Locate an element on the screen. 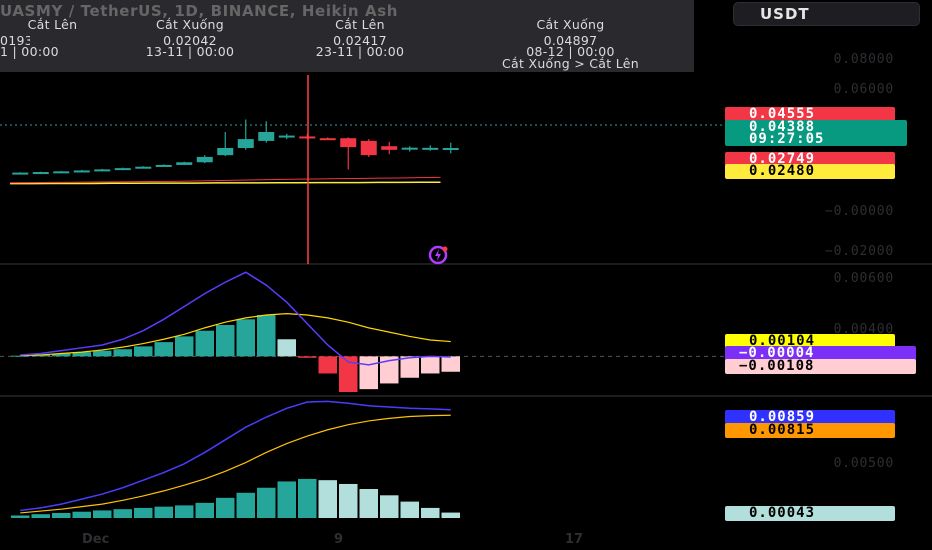 The width and height of the screenshot is (932, 550). currency-selector-label: USDT is located at coordinates (785, 14).